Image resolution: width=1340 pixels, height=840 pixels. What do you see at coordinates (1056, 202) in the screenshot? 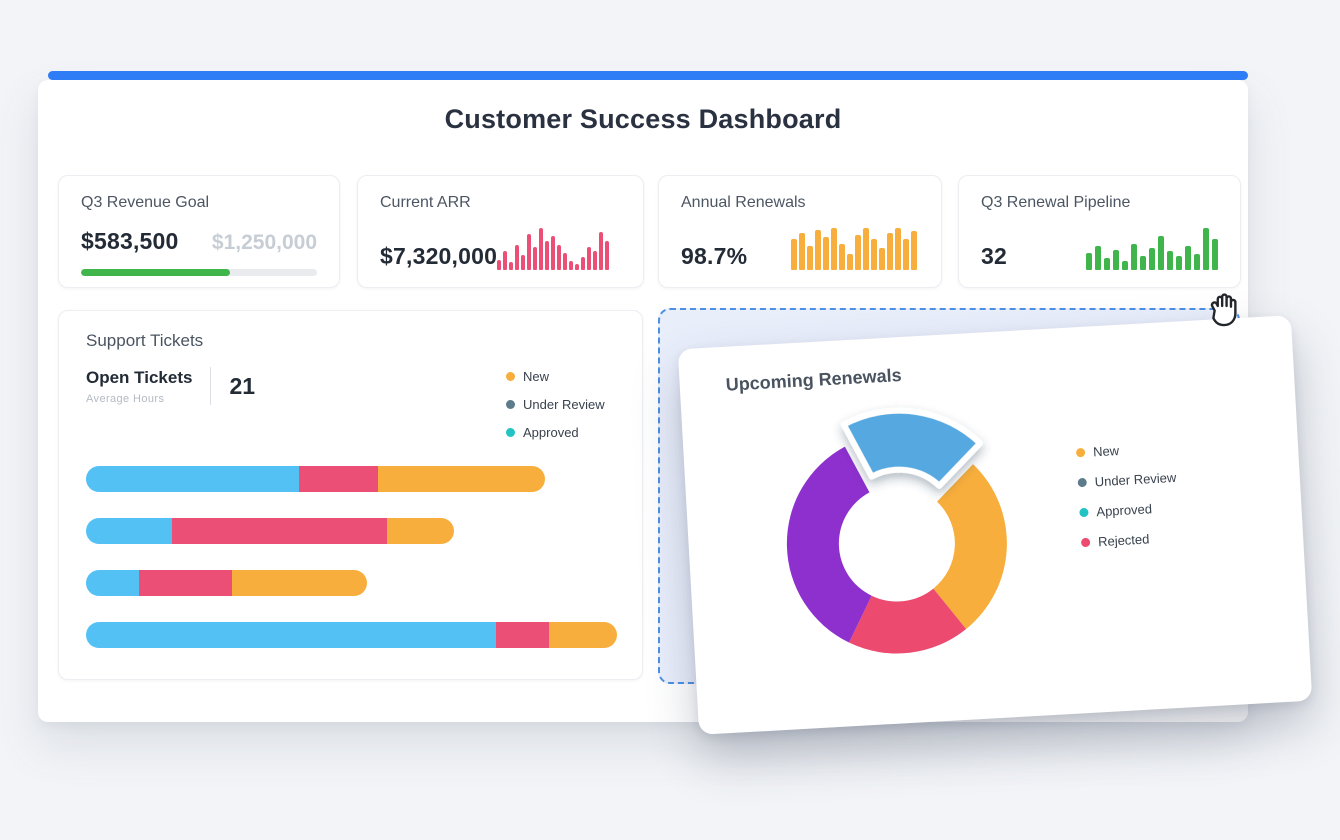
I see `kpi-label: Q3 Renewal Pipeline` at bounding box center [1056, 202].